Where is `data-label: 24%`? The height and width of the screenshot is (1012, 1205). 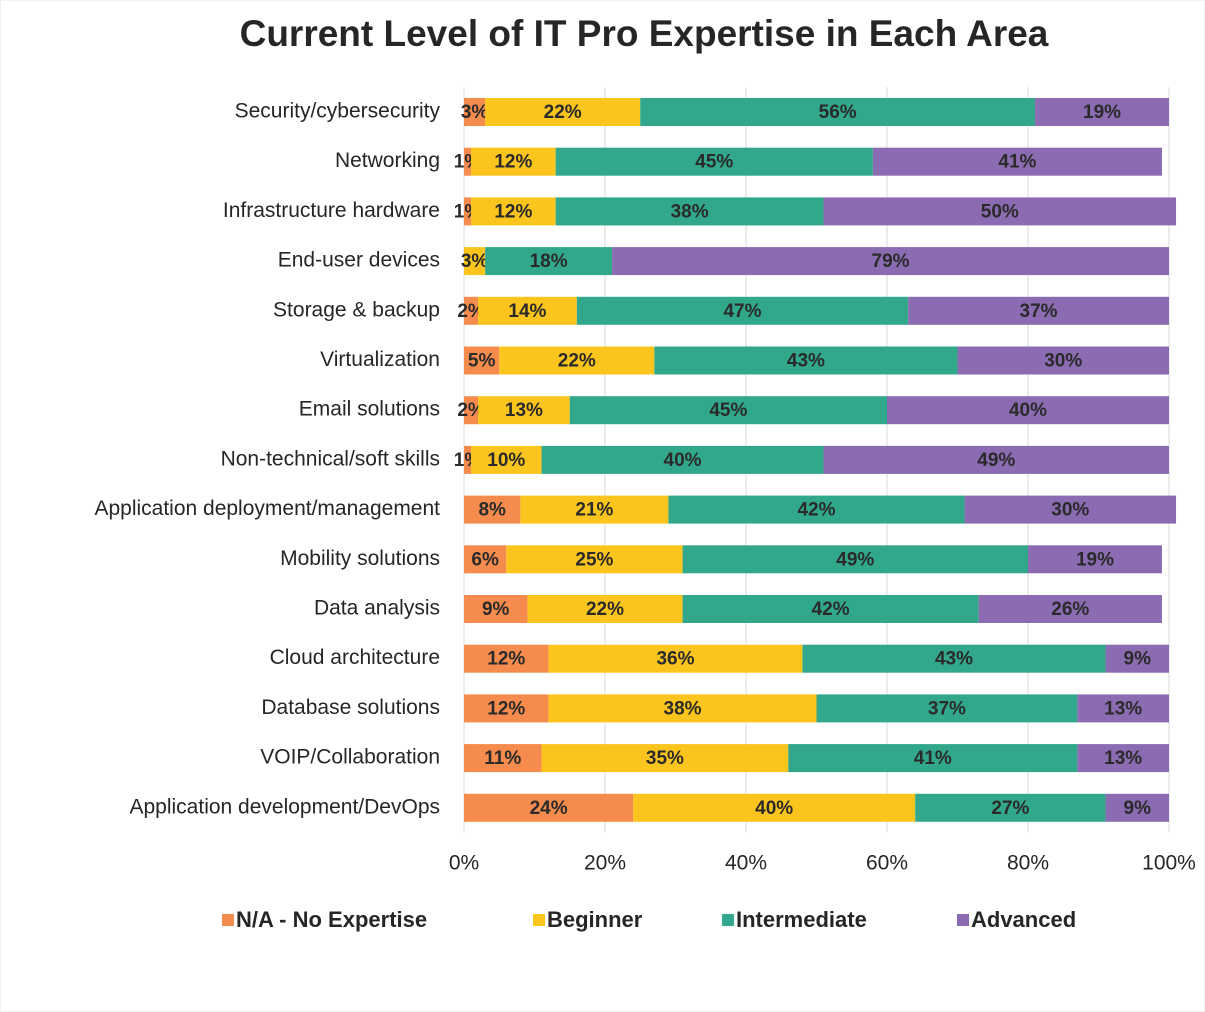
data-label: 24% is located at coordinates (549, 808).